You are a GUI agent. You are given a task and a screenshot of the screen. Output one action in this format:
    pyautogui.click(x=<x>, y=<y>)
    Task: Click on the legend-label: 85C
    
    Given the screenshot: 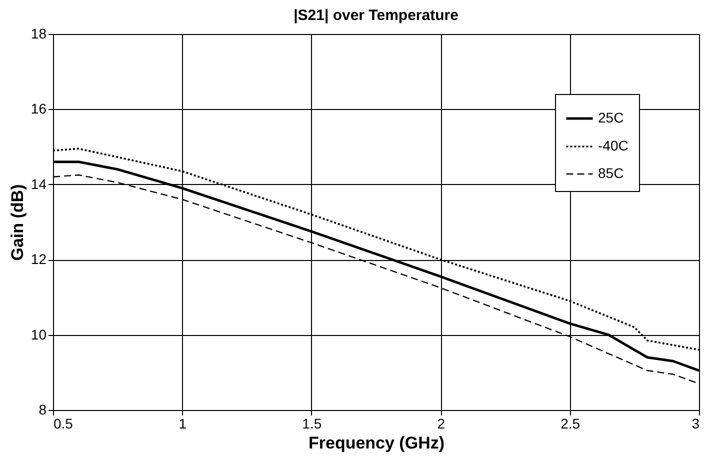 What is the action you would take?
    pyautogui.click(x=611, y=173)
    